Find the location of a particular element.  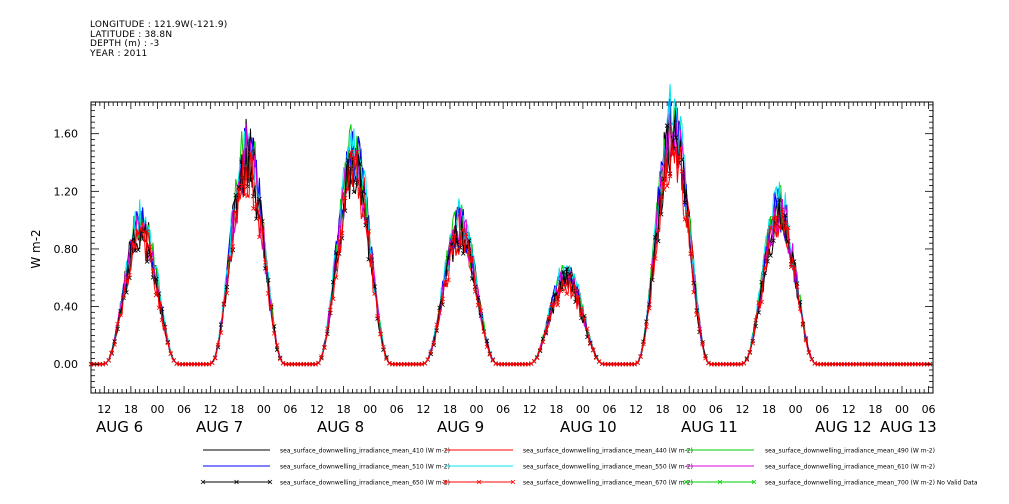

hour-tick-label: 06 is located at coordinates (503, 409).